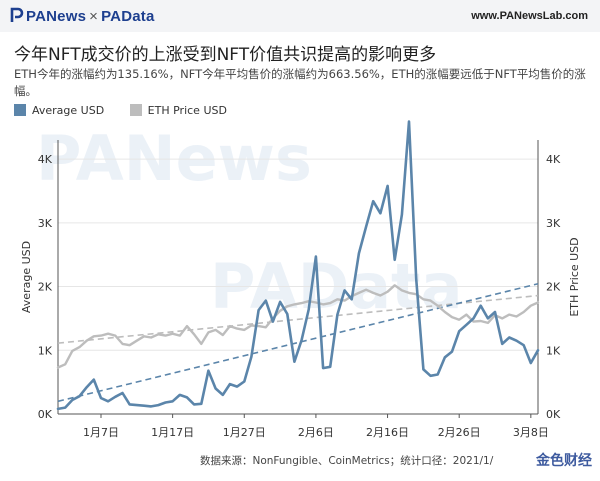  Describe the element at coordinates (459, 432) in the screenshot. I see `x-tick-label: 2月26日` at that location.